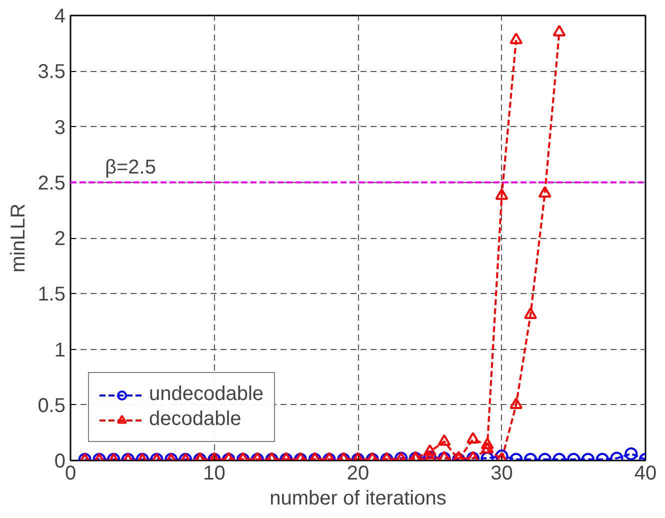 This screenshot has height=518, width=665. Describe the element at coordinates (60, 350) in the screenshot. I see `y-tick-label: 1` at that location.